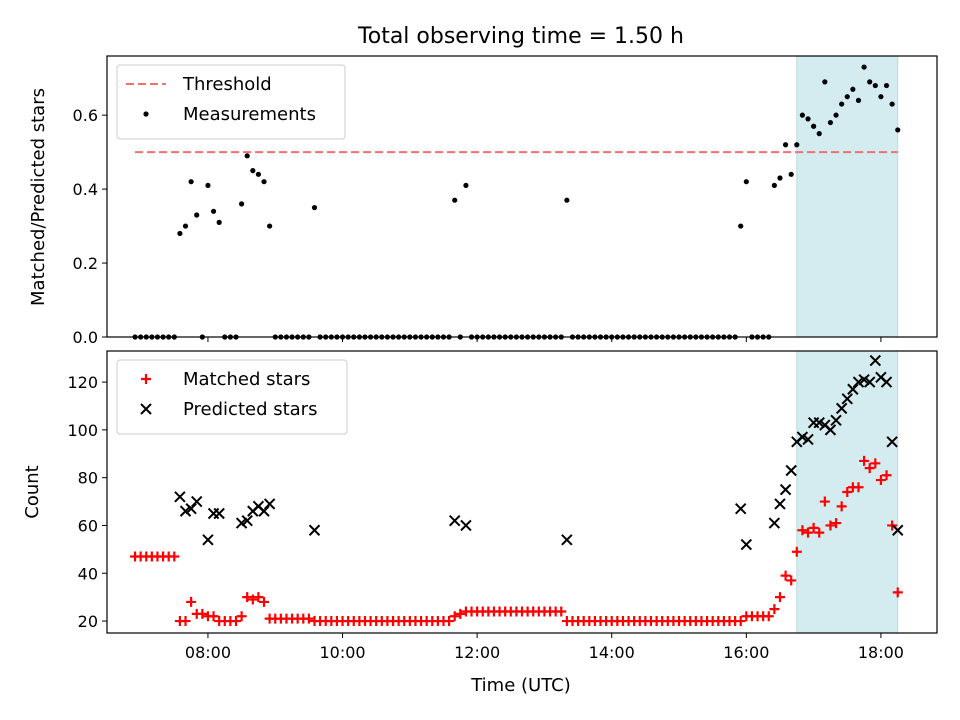  What do you see at coordinates (85, 337) in the screenshot?
I see `top-y-tick-label: 0.0` at bounding box center [85, 337].